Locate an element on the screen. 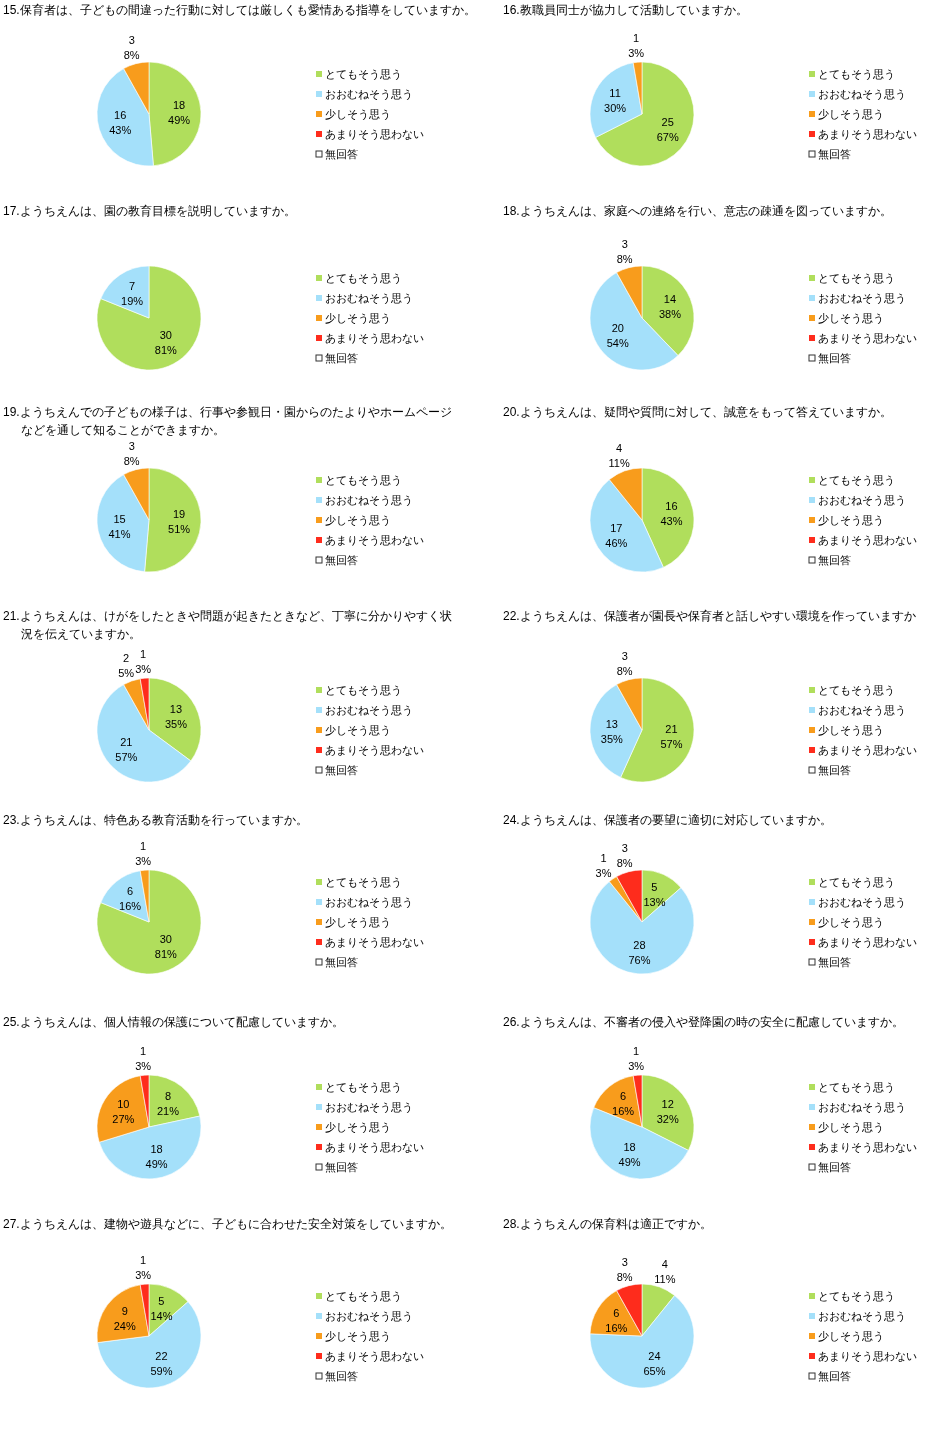 This screenshot has width=925, height=1454. chart-title: 19.ようちえんでの子どもの様子は、行事や参観日・園からのたよりやホームページなどを通して知ることができますか。 is located at coordinates (227, 421).